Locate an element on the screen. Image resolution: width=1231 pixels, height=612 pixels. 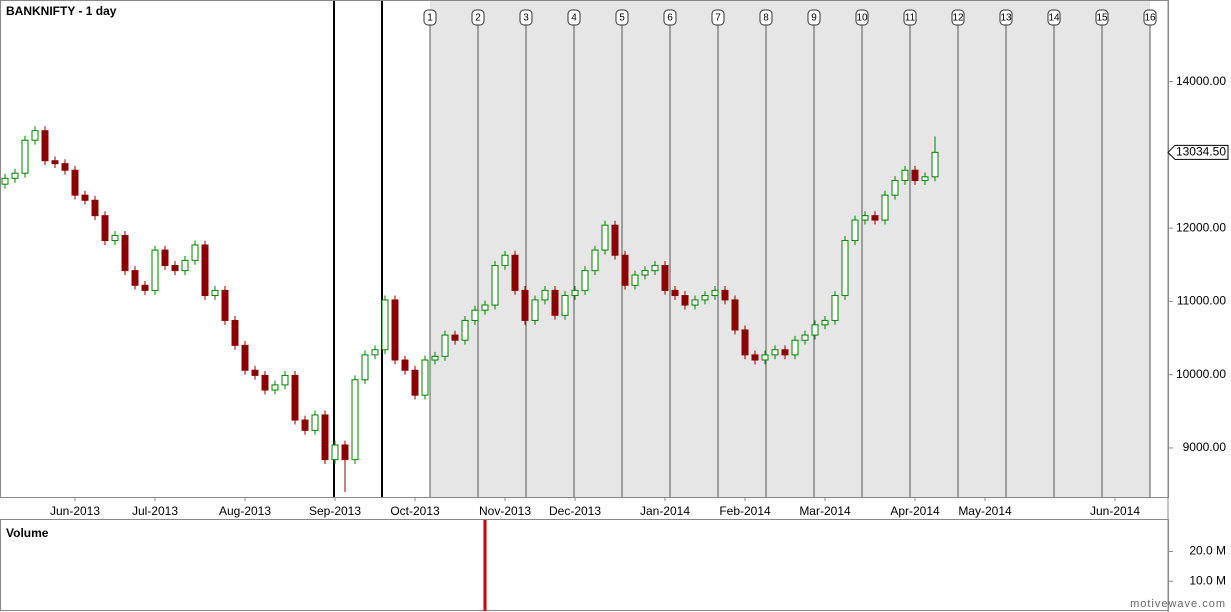
volume-tick-label: 10.0 M is located at coordinates (1207, 580).